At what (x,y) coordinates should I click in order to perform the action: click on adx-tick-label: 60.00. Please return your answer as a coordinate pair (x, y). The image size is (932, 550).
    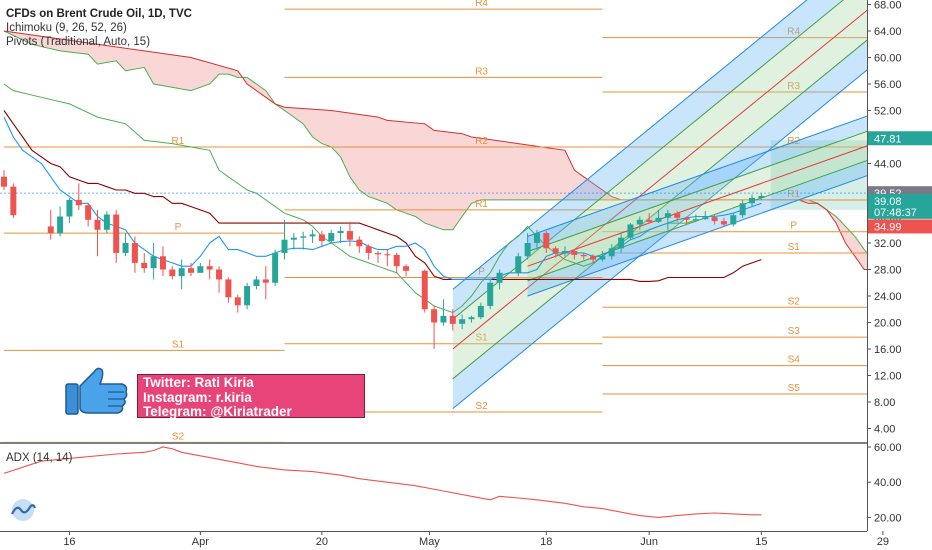
    Looking at the image, I should click on (888, 448).